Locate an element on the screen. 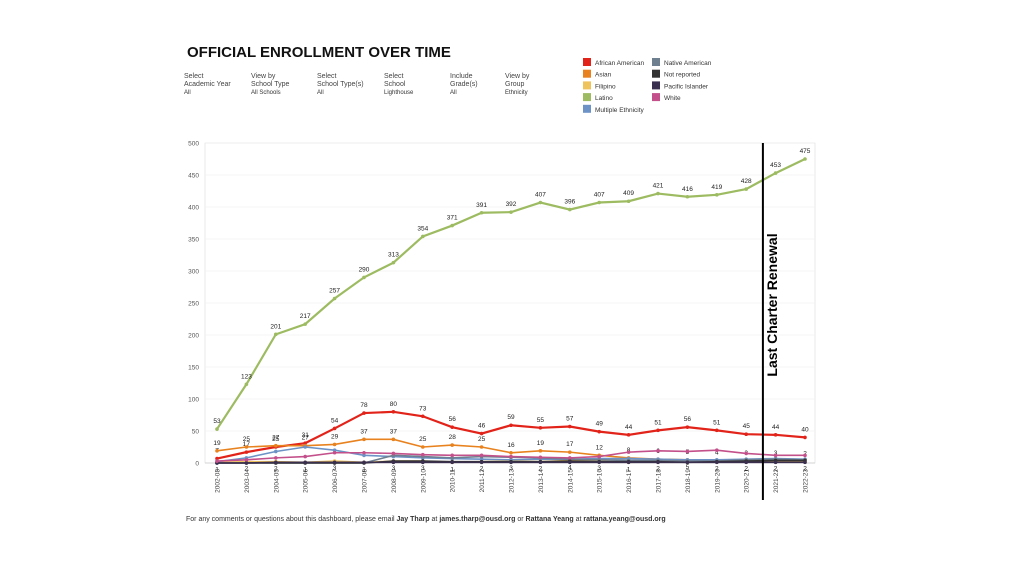 The image size is (1024, 581). data-label: 409 is located at coordinates (628, 193).